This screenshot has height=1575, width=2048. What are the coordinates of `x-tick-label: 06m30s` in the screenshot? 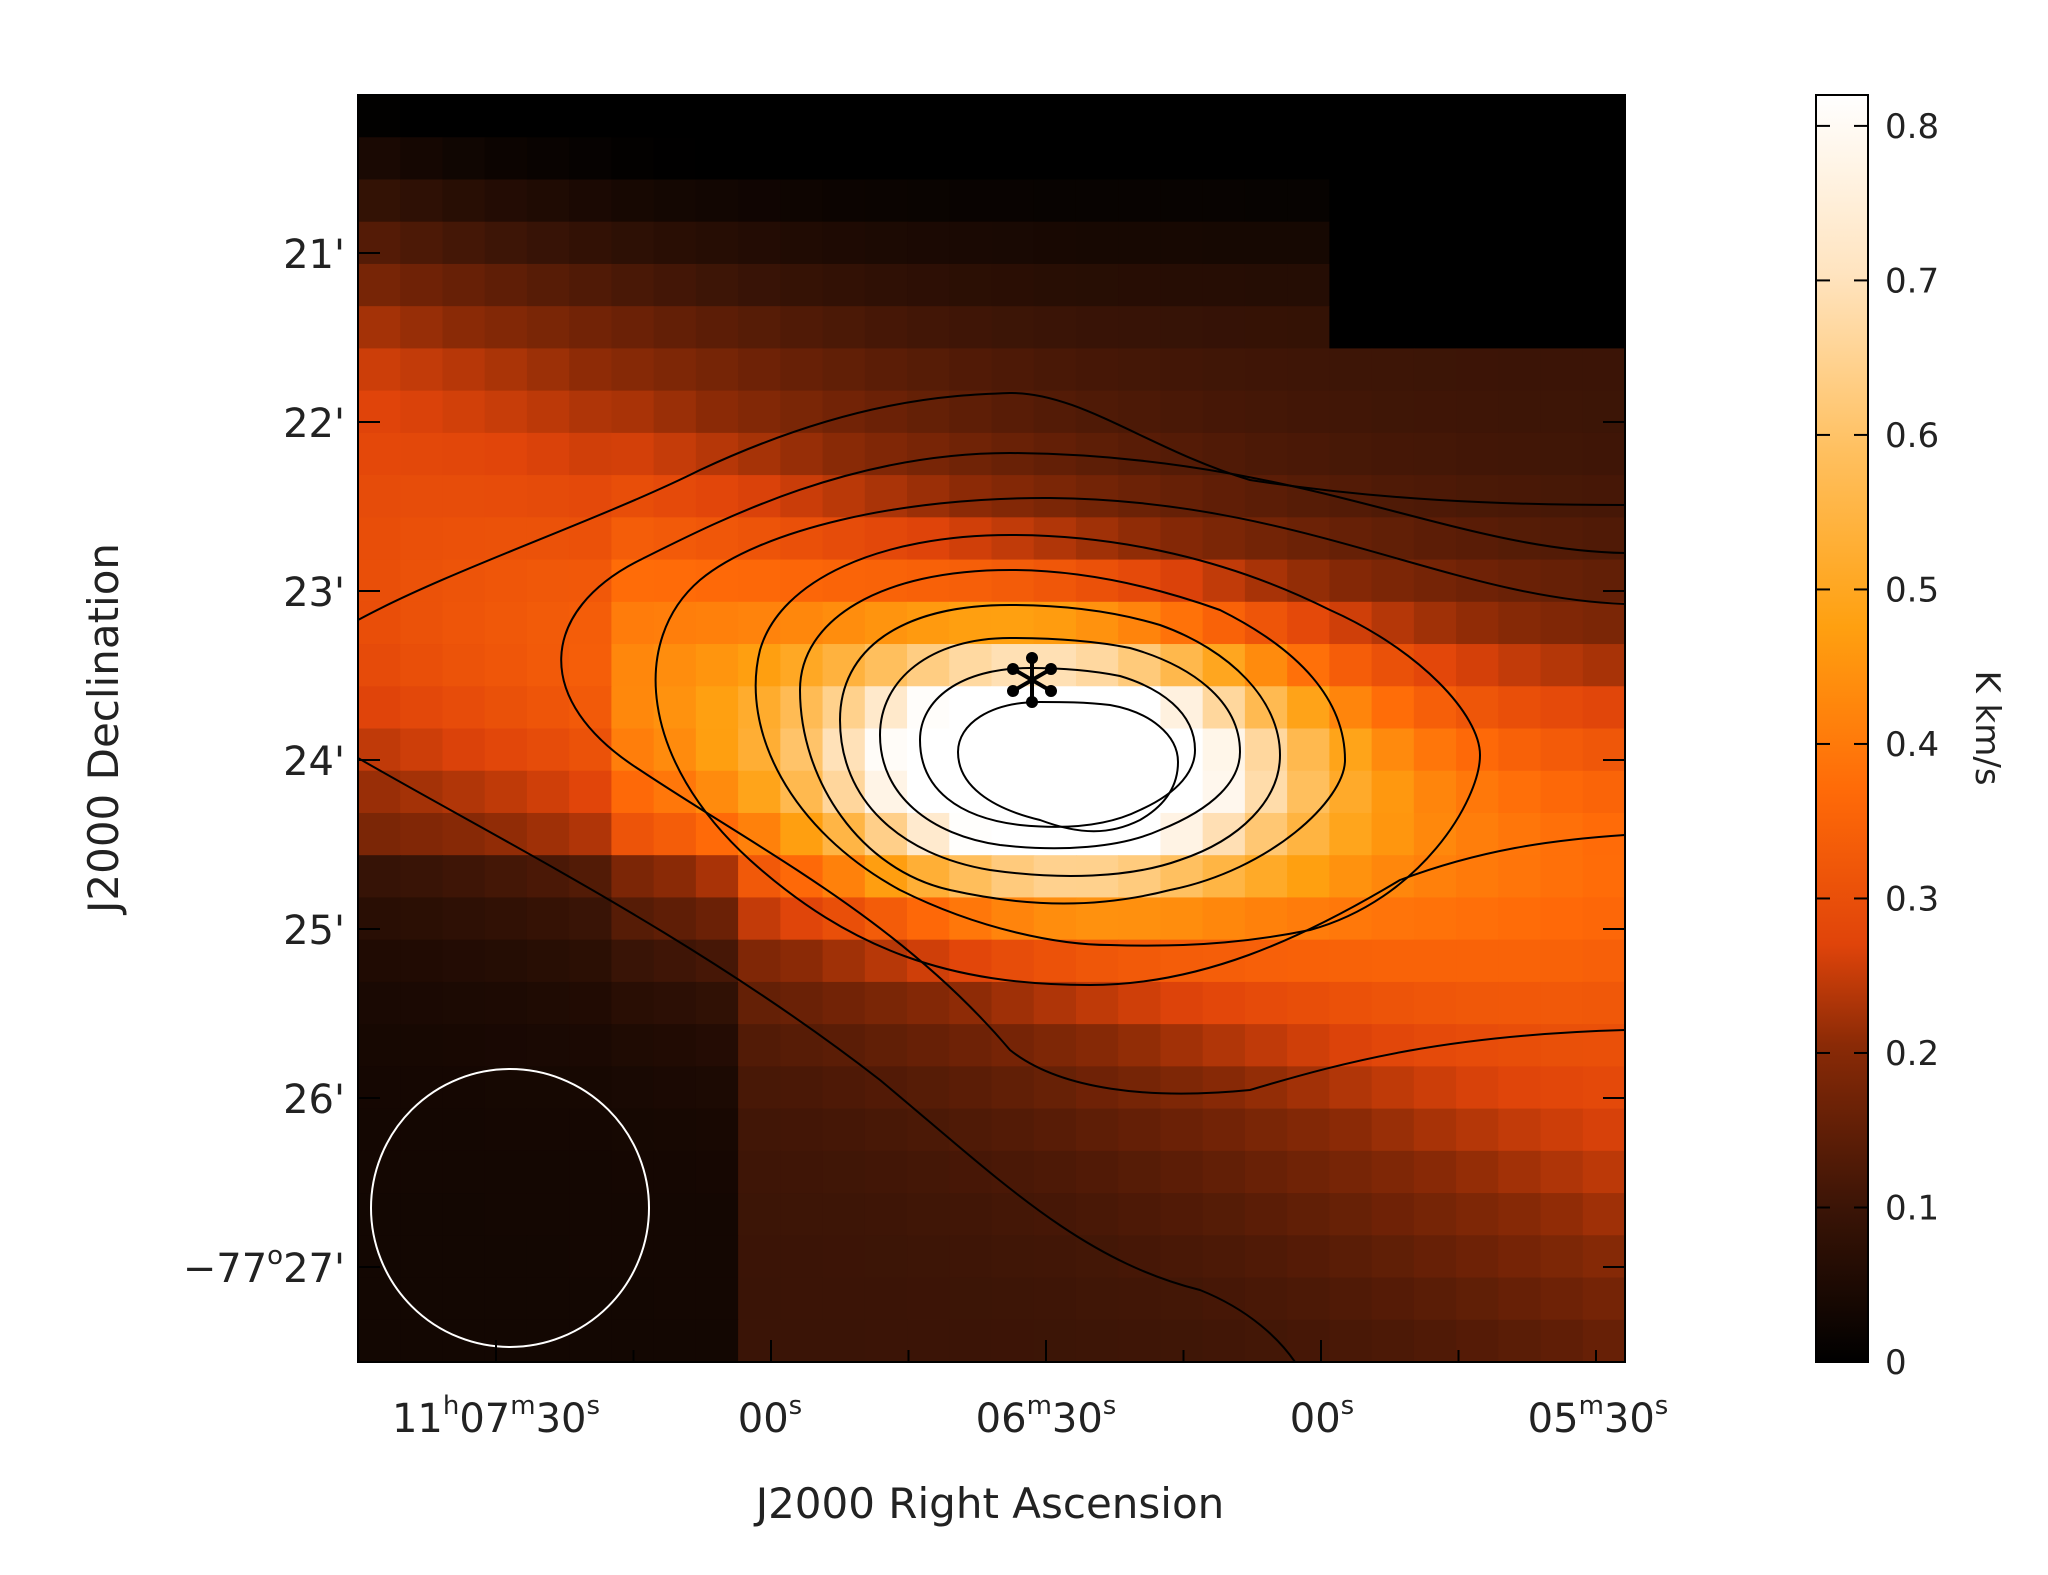 It's located at (1046, 1416).